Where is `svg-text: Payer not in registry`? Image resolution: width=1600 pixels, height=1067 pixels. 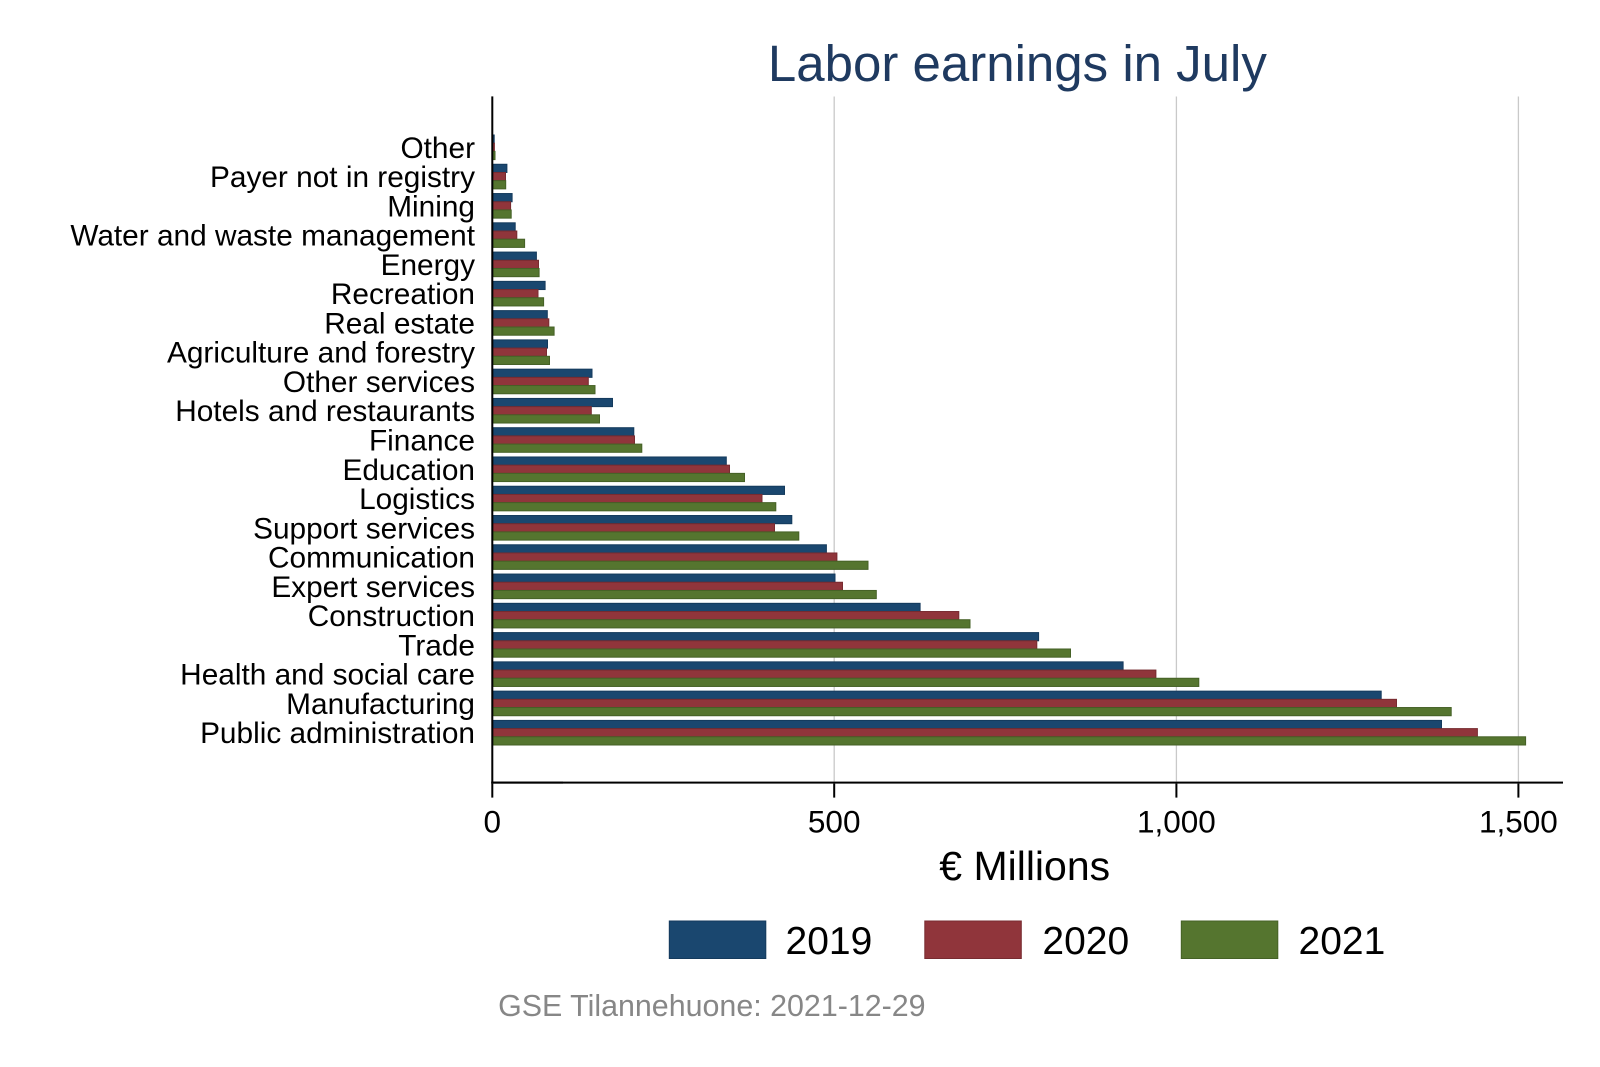
svg-text: Payer not in registry is located at coordinates (342, 177).